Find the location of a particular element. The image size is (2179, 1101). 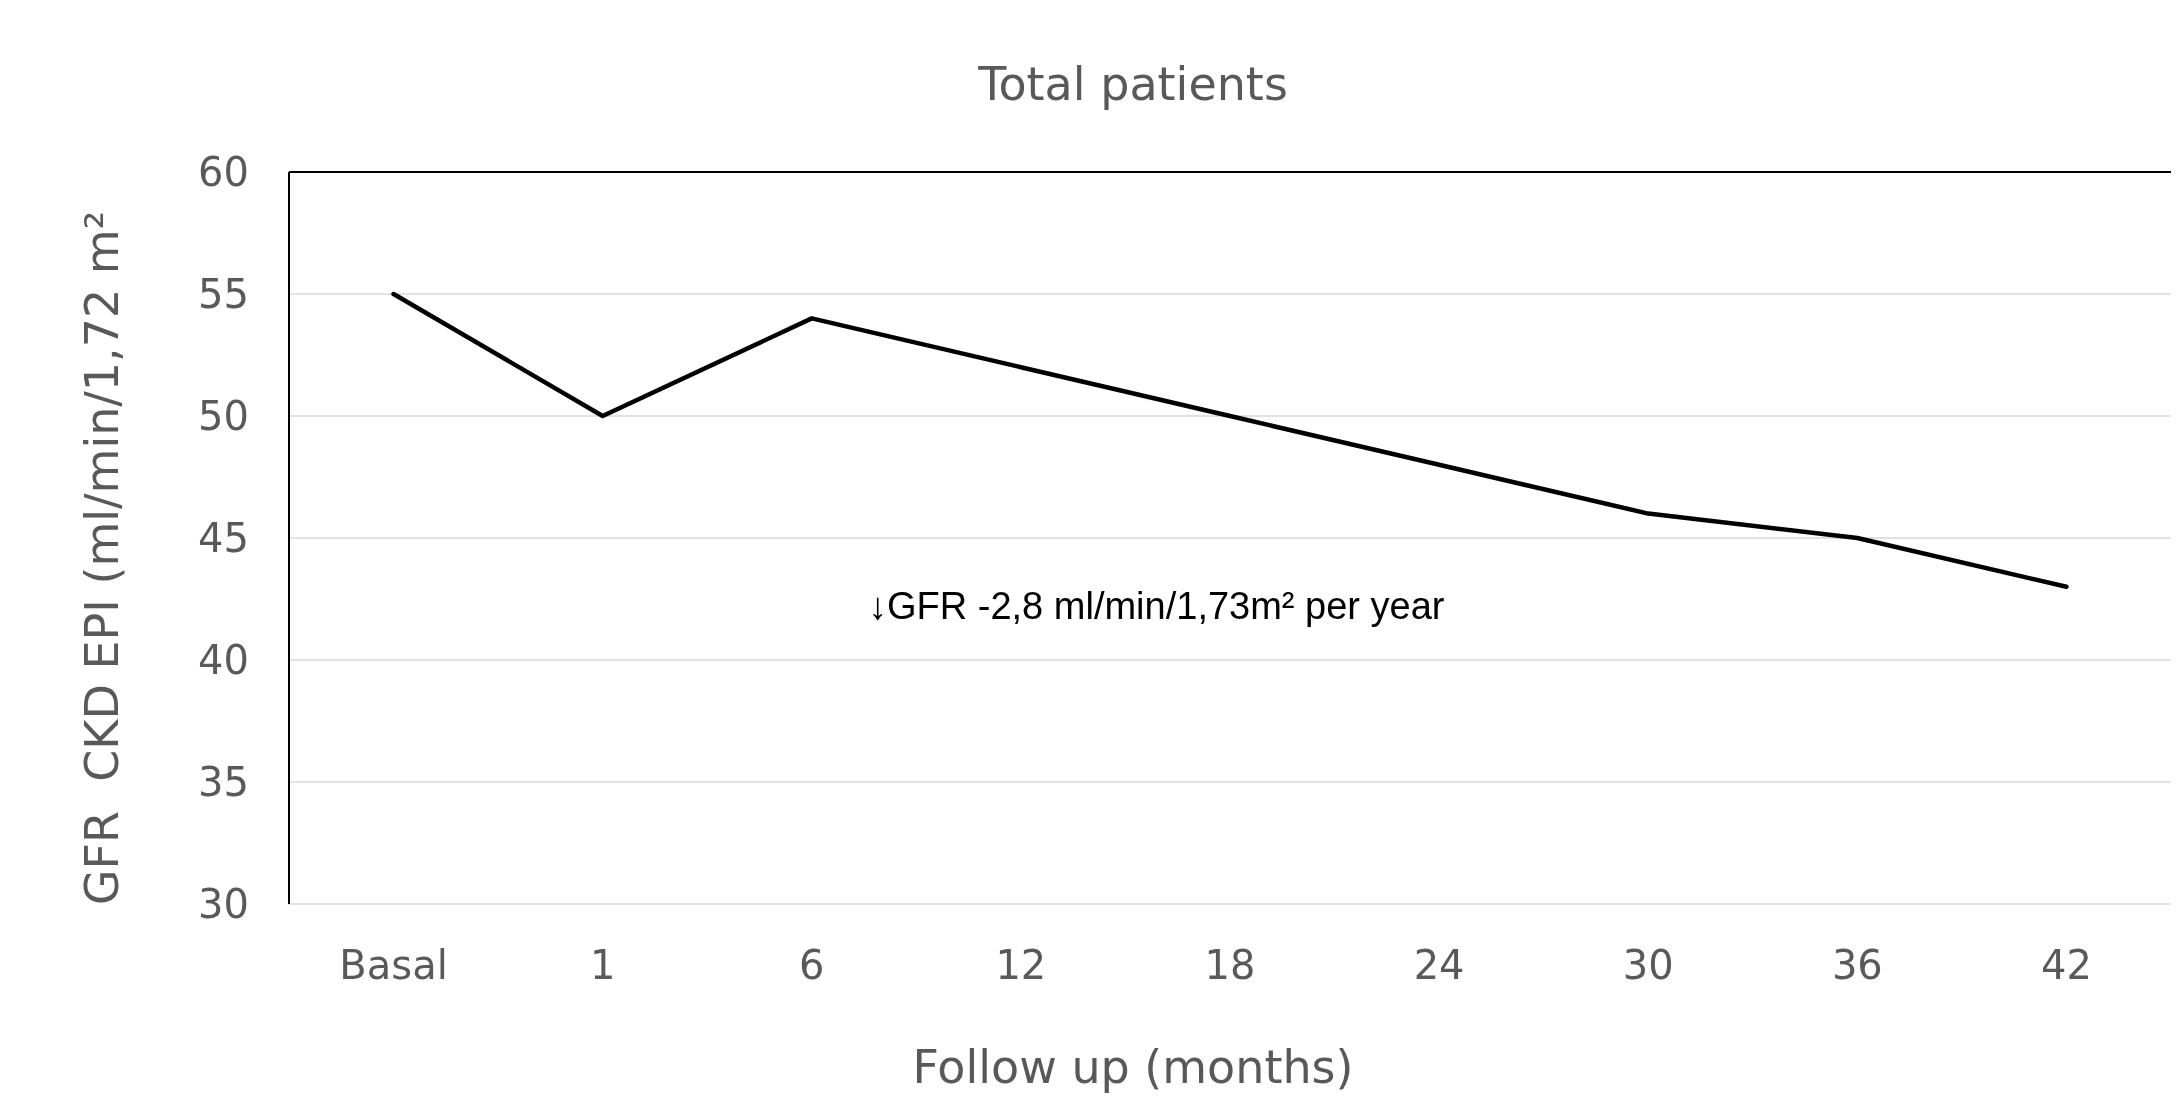

x-tick-label: 18 is located at coordinates (1230, 965).